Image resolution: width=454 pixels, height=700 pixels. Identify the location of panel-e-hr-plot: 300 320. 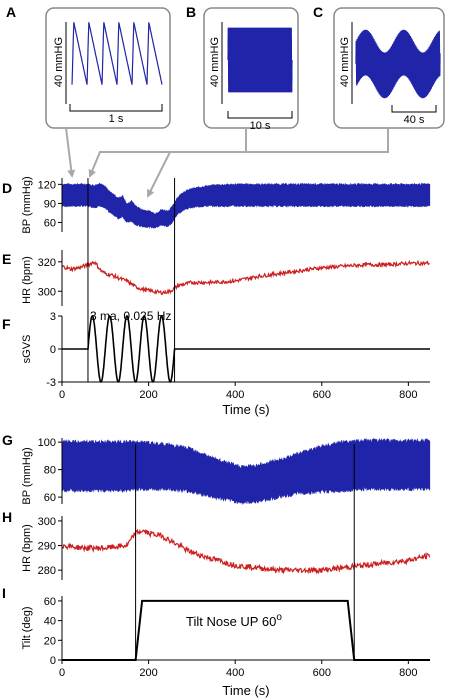
(234, 278).